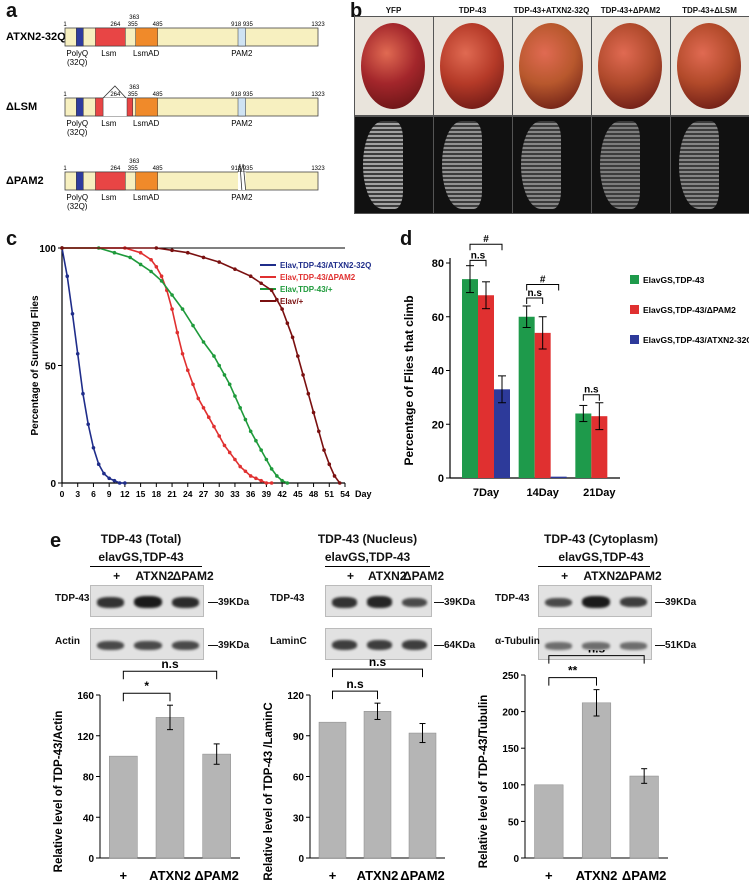 The image size is (749, 895). What do you see at coordinates (510, 676) in the screenshot?
I see `y-tick-label: 250` at bounding box center [510, 676].